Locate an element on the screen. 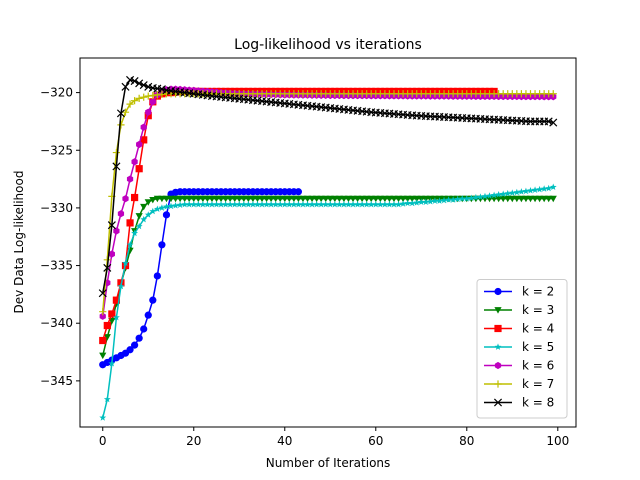 This screenshot has width=640, height=480. x-axis-label: Number of Iterations is located at coordinates (328, 463).